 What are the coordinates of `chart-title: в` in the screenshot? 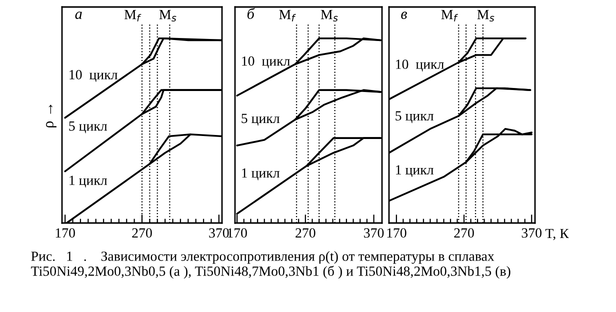 It's located at (404, 16).